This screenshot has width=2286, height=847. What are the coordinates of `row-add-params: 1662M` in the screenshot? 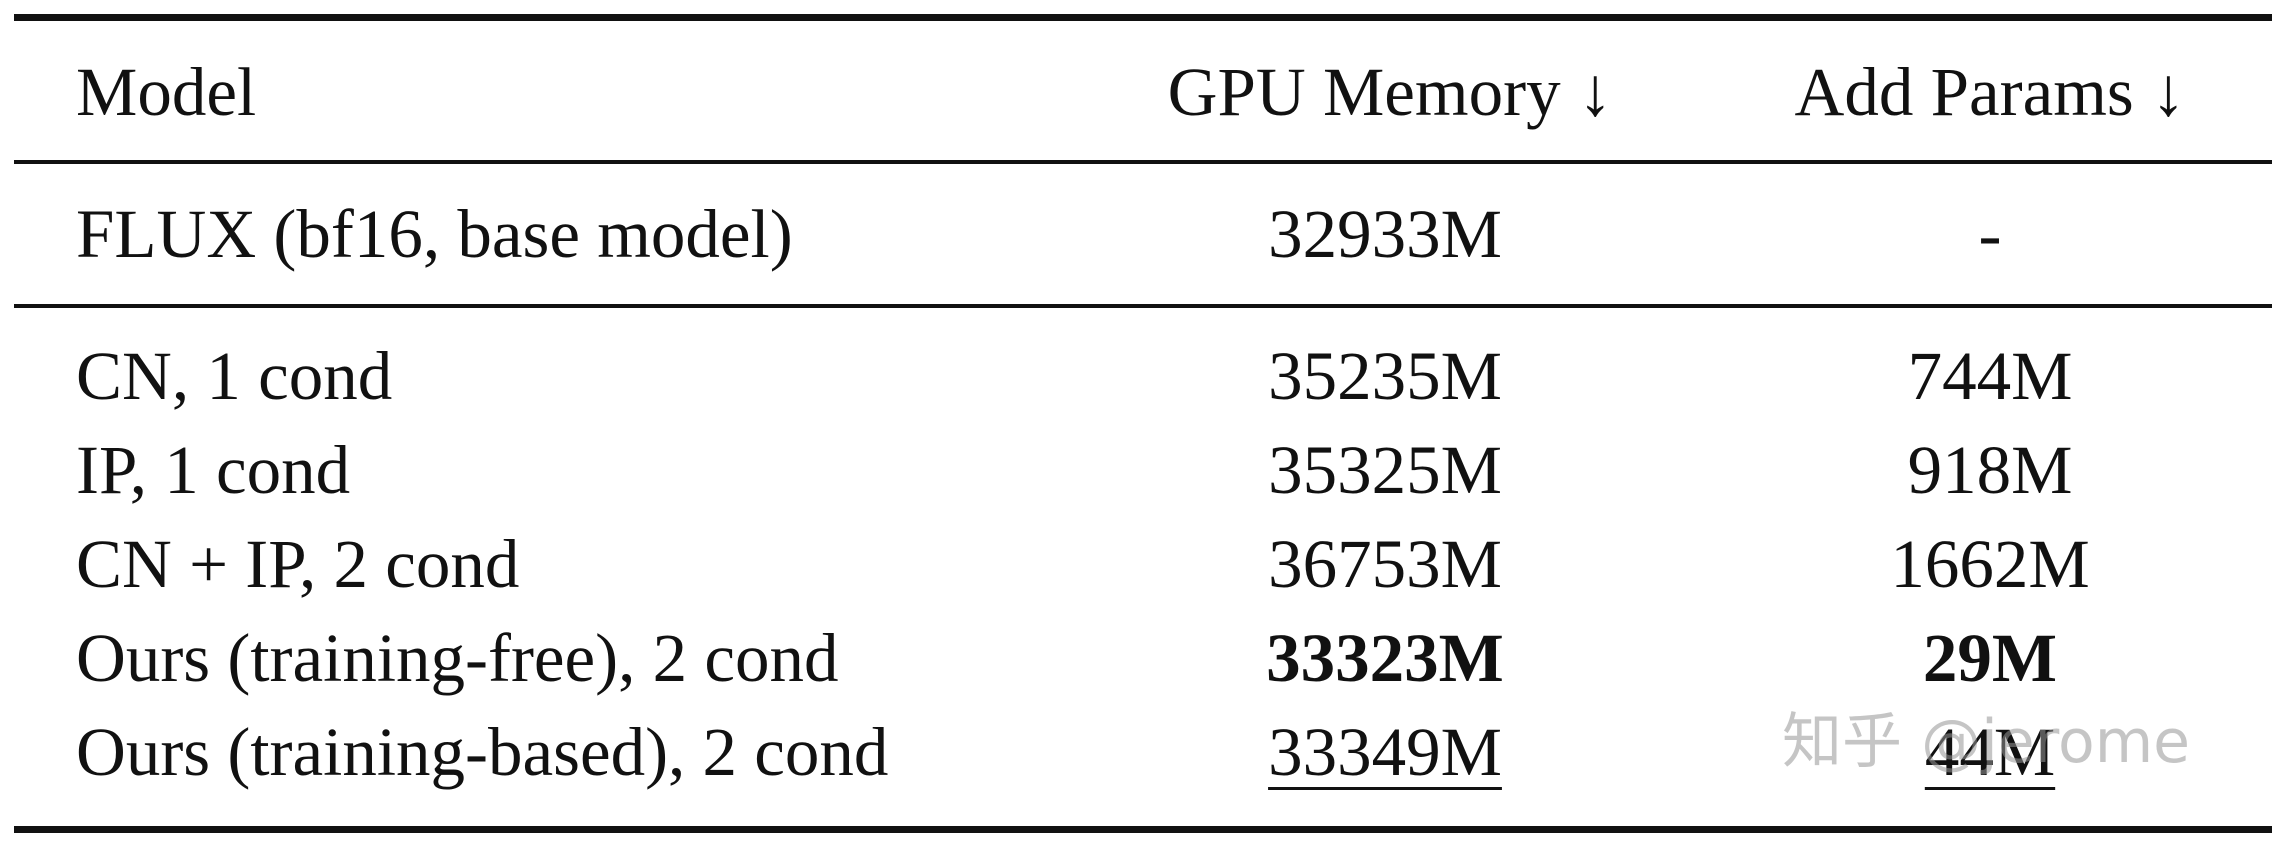 It's located at (1990, 564).